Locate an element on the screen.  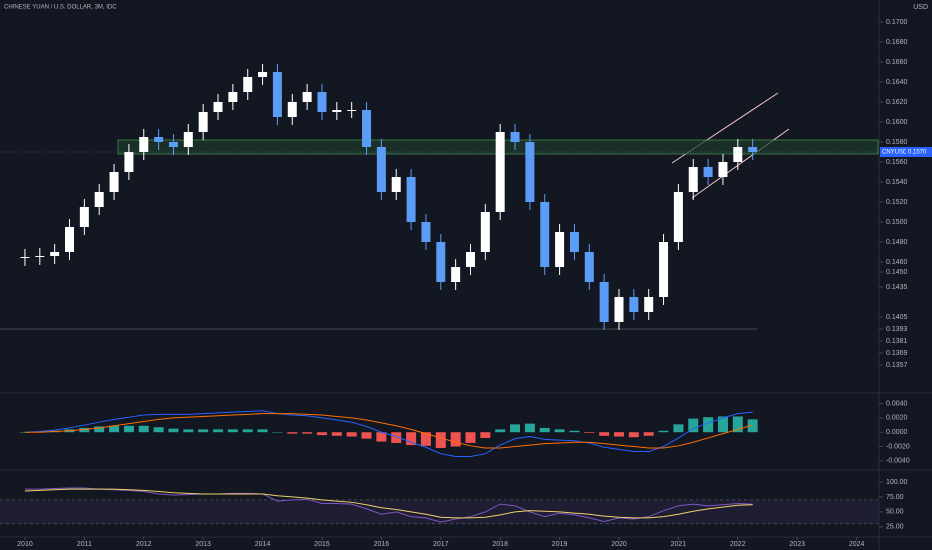
x-tick-label: 2012 is located at coordinates (144, 544).